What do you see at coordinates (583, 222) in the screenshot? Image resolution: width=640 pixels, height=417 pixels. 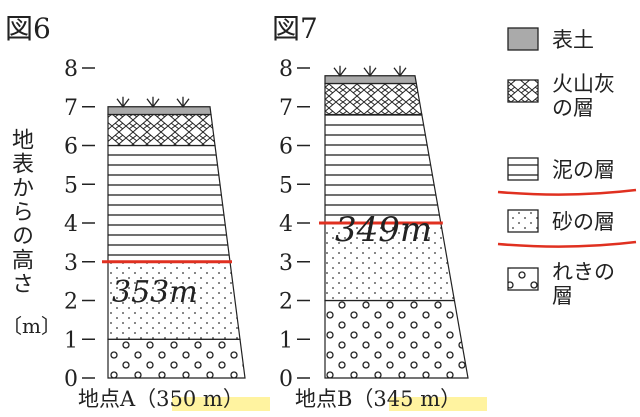 I see `legend-label: 砂の層` at bounding box center [583, 222].